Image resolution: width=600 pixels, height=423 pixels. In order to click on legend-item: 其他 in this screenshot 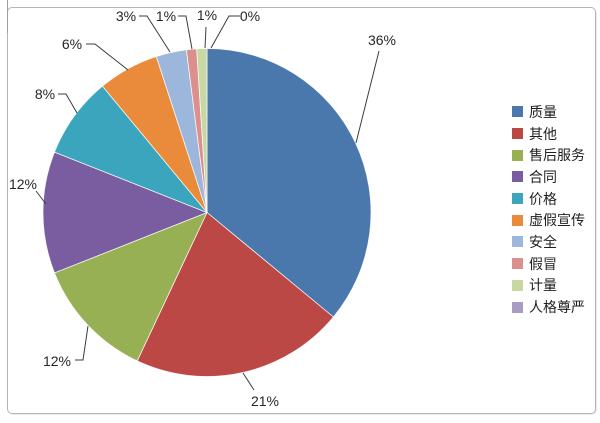, I will do `click(548, 134)`.